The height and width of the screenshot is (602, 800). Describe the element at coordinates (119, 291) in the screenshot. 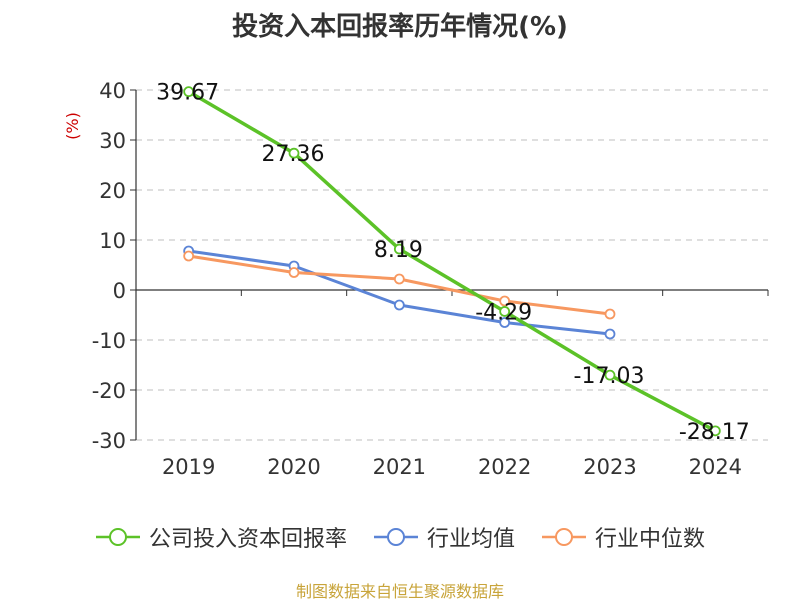

I see `y-tick-label: 0` at that location.